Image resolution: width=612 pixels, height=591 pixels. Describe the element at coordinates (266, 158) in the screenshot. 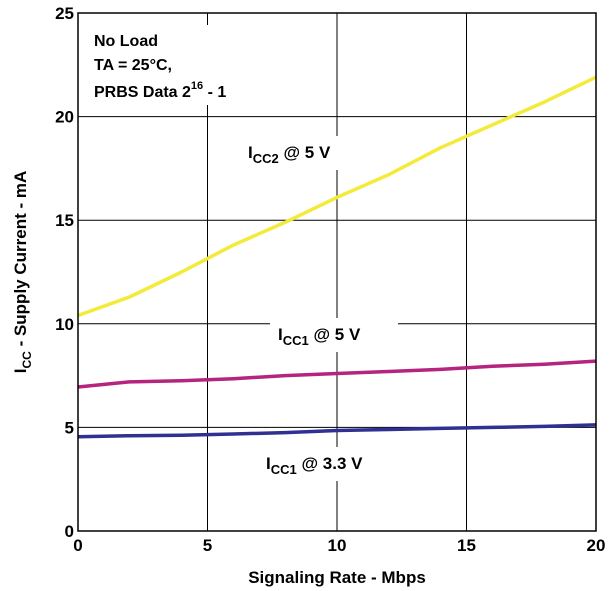

I see `series-label-icc2-5v-sub: CC2` at that location.